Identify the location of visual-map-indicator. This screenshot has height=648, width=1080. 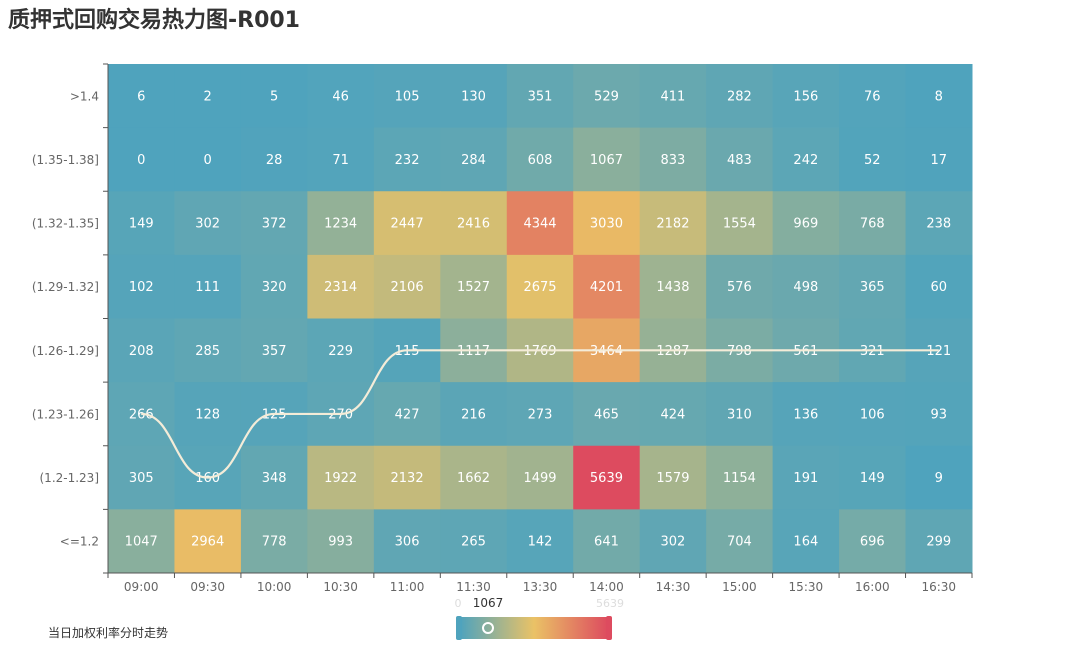
(488, 628).